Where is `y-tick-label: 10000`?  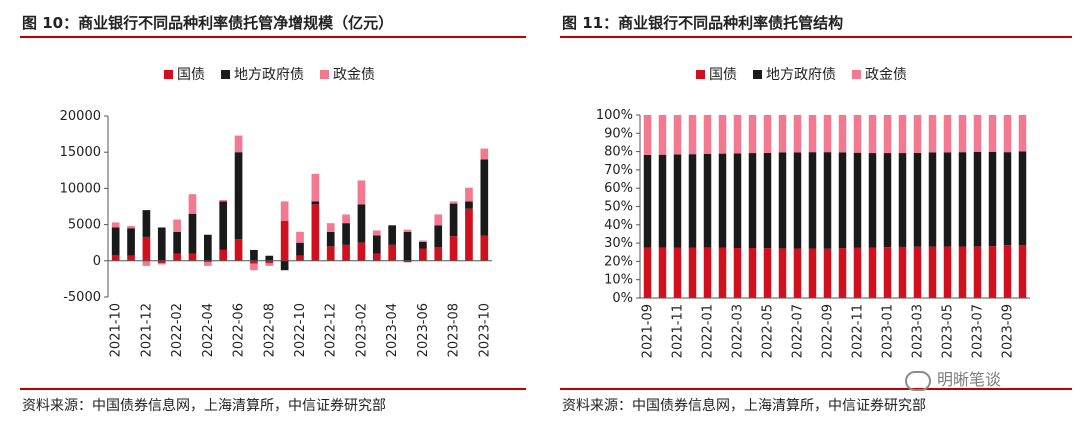
y-tick-label: 10000 is located at coordinates (80, 188).